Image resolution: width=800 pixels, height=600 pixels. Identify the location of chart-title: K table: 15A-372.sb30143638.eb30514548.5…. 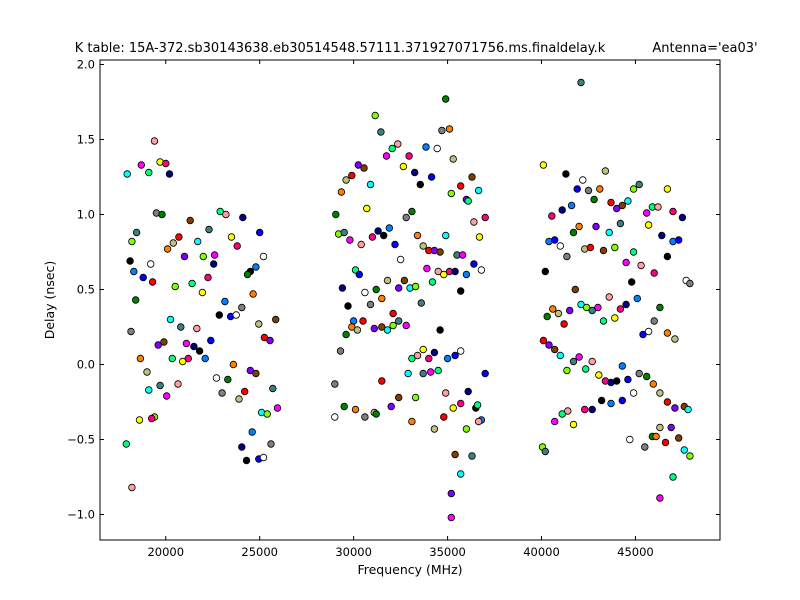
(340, 48).